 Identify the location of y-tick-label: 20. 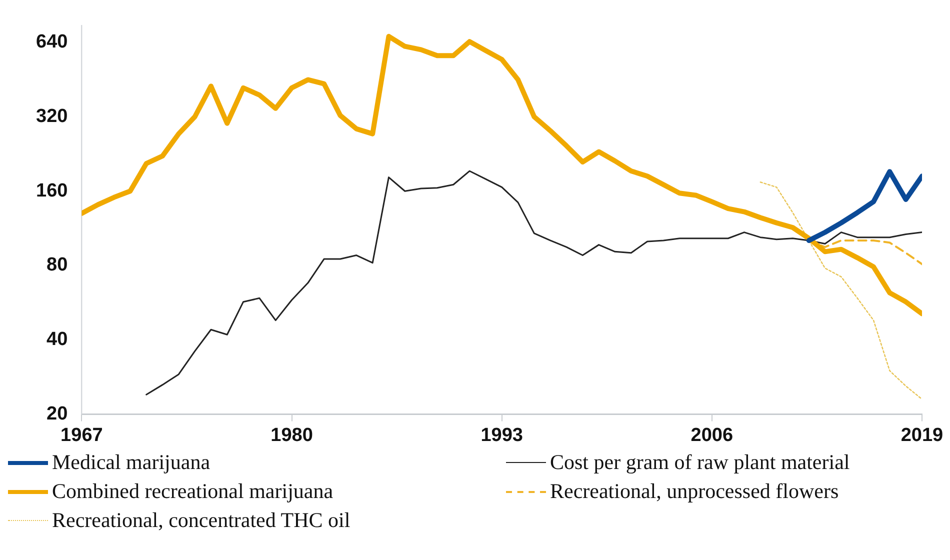
(57, 413).